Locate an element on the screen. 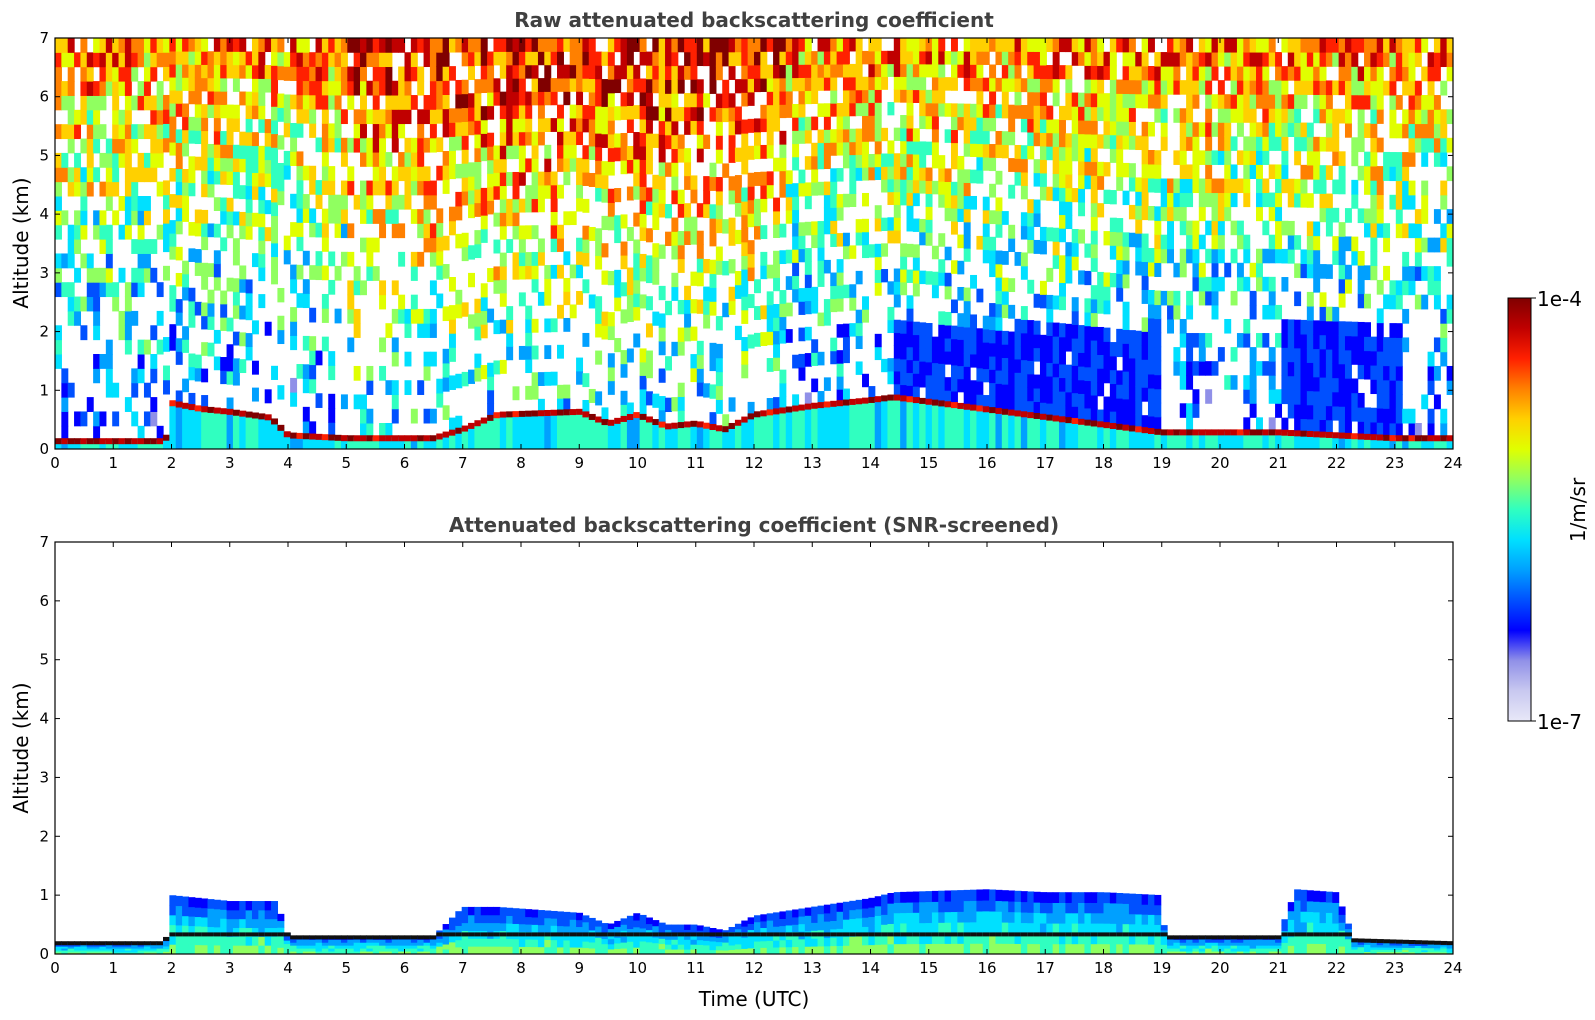 The image size is (1595, 1020). screened-heatmap-cells is located at coordinates (754, 921).